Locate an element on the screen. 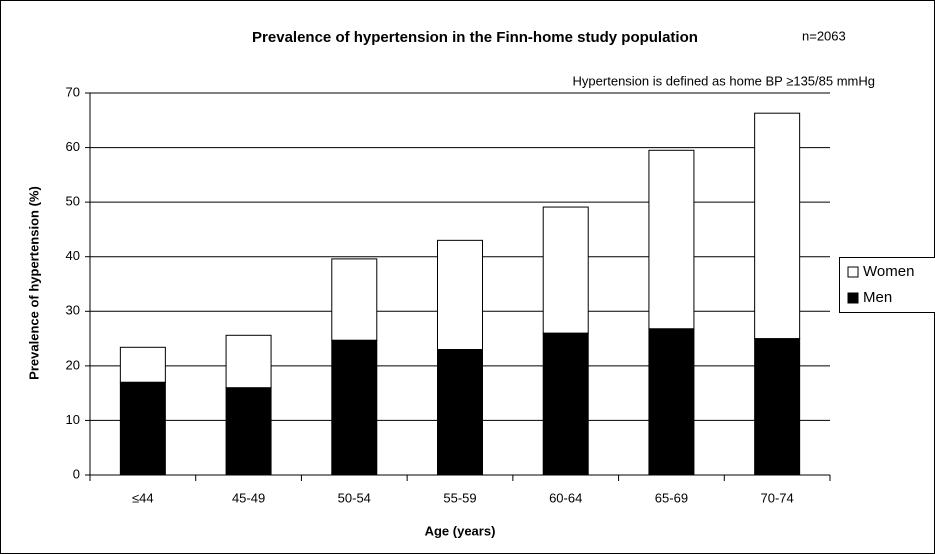 Image resolution: width=935 pixels, height=554 pixels. y-tick-label: 60 is located at coordinates (73, 146).